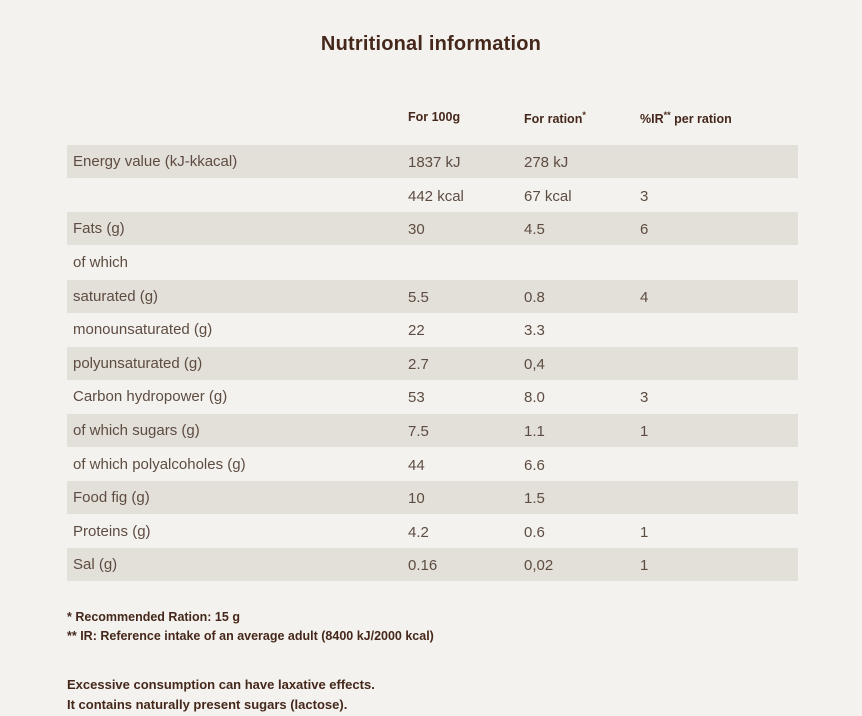 The height and width of the screenshot is (716, 862). Describe the element at coordinates (534, 532) in the screenshot. I see `row-ration-value: 0.6` at that location.